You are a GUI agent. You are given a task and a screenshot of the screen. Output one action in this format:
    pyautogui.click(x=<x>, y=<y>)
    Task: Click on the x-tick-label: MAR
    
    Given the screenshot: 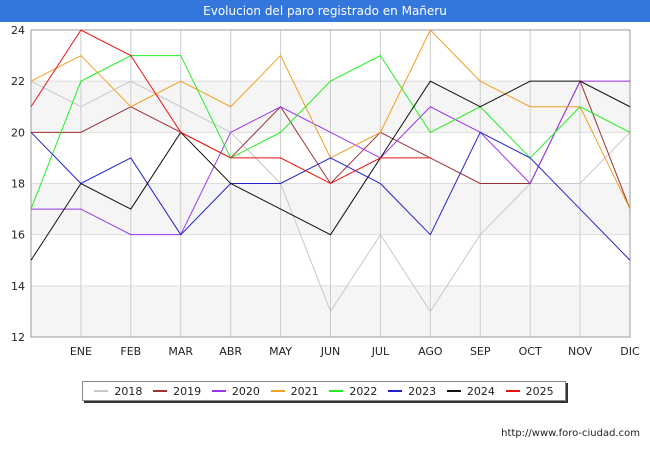 What is the action you would take?
    pyautogui.click(x=180, y=351)
    